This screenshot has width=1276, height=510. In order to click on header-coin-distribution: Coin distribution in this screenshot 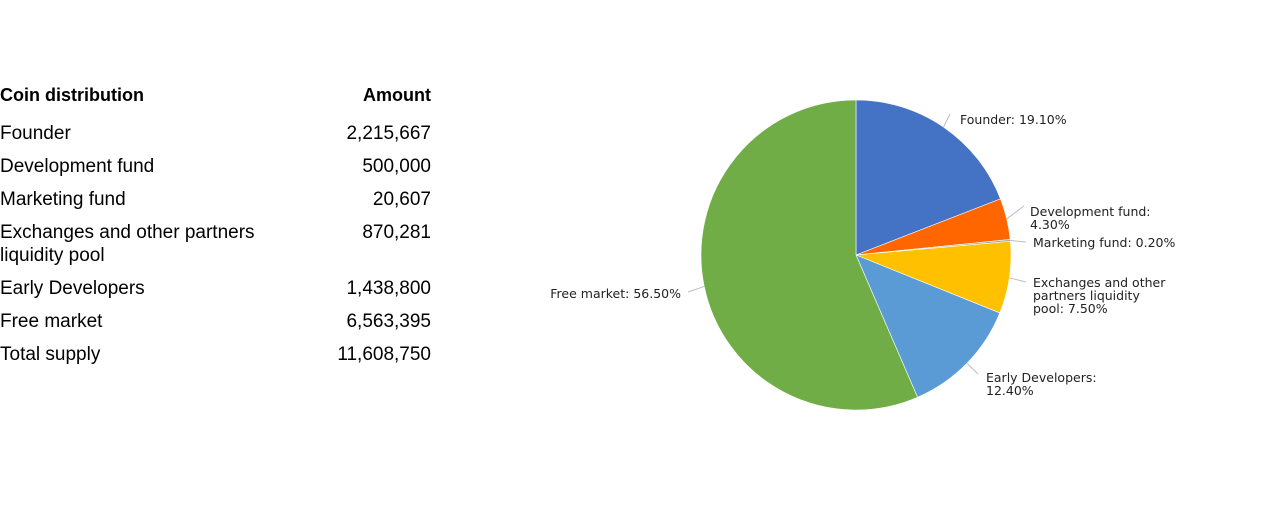, I will do `click(72, 95)`.